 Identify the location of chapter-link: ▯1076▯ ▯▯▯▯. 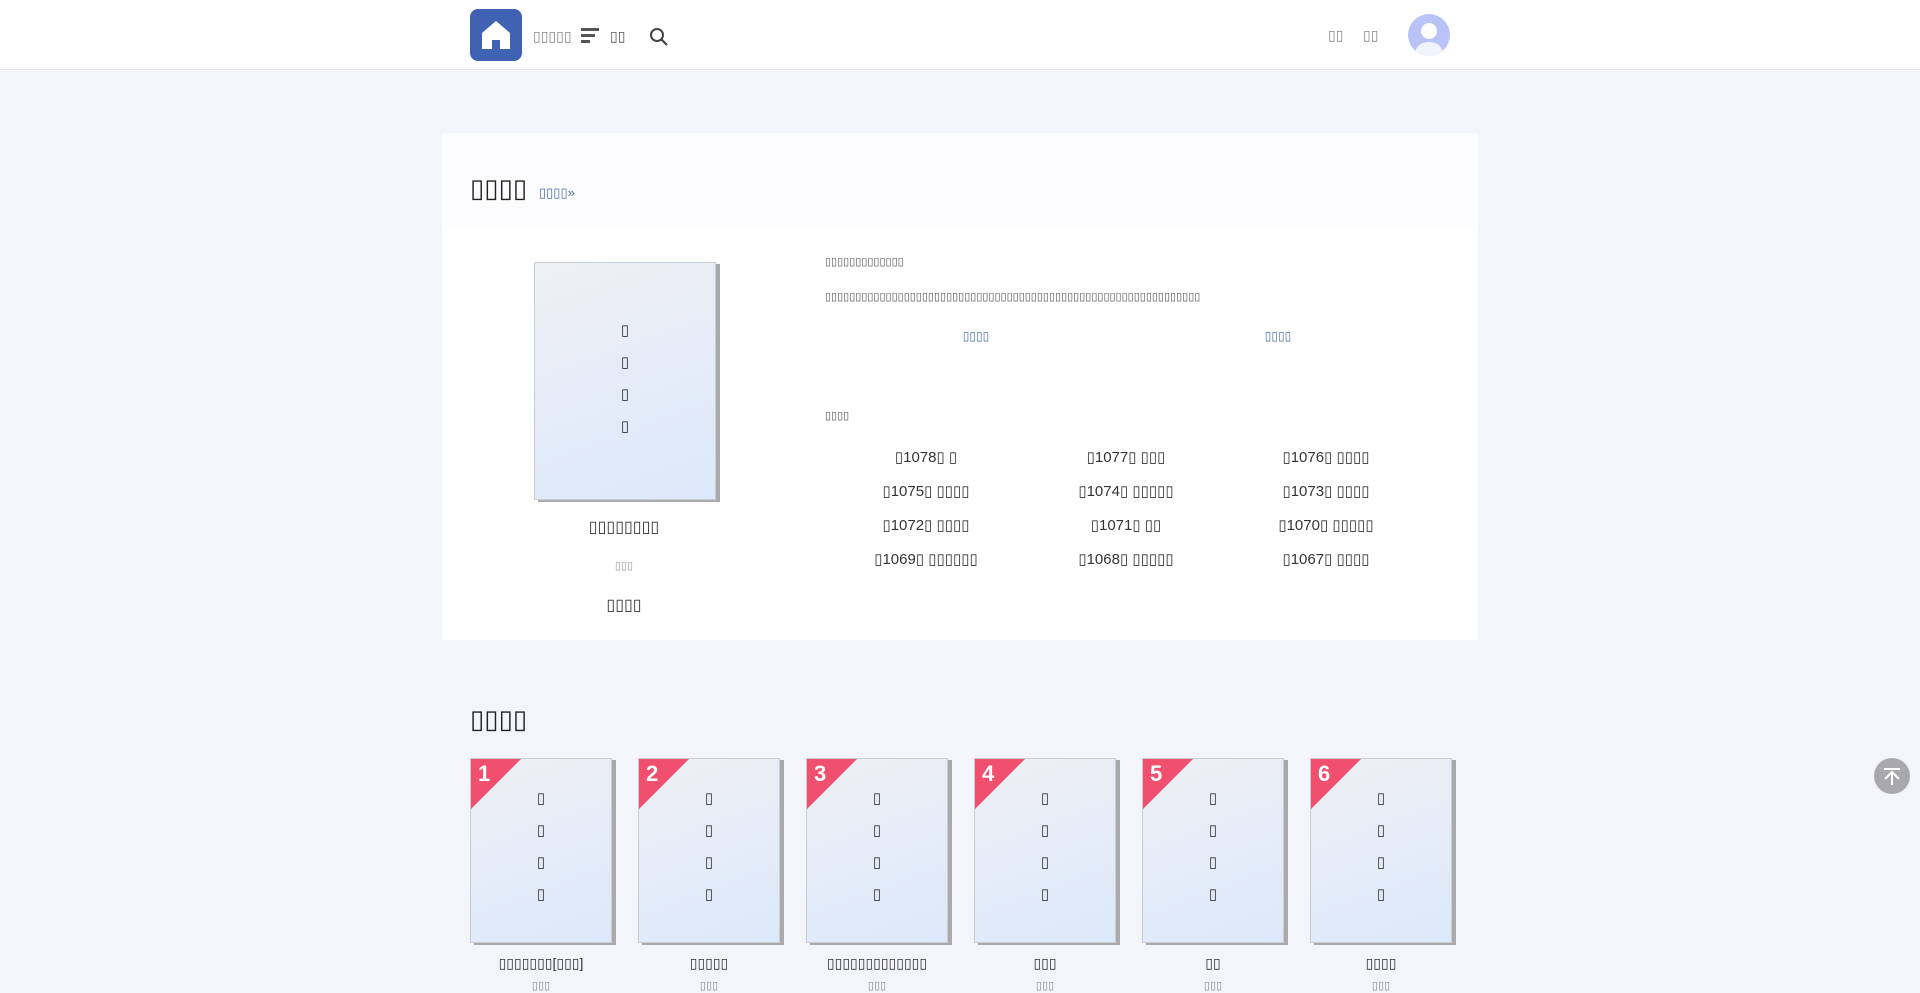
(1326, 457).